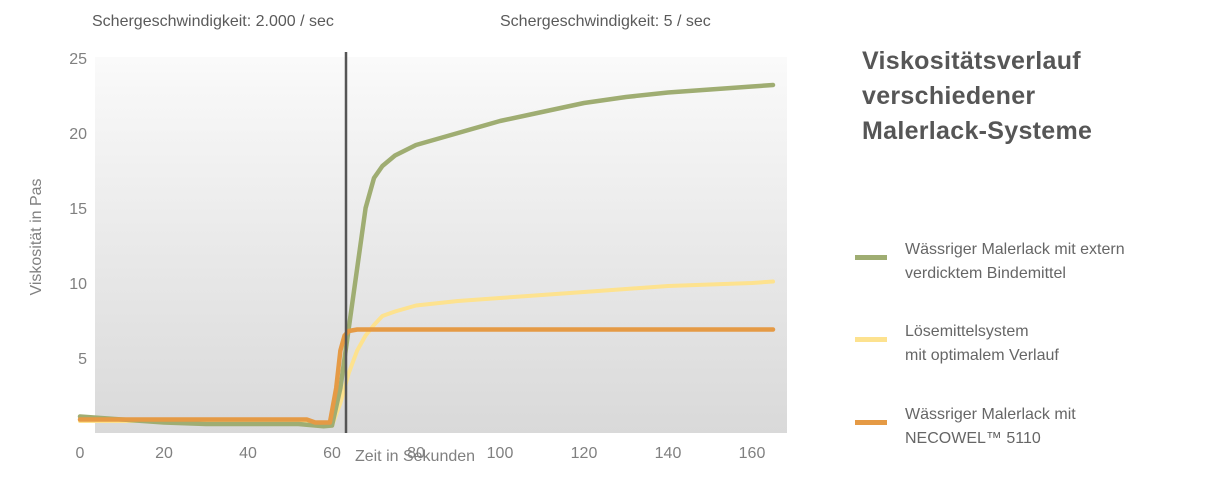  What do you see at coordinates (971, 61) in the screenshot?
I see `chart-title-line: Viskositätsverlauf` at bounding box center [971, 61].